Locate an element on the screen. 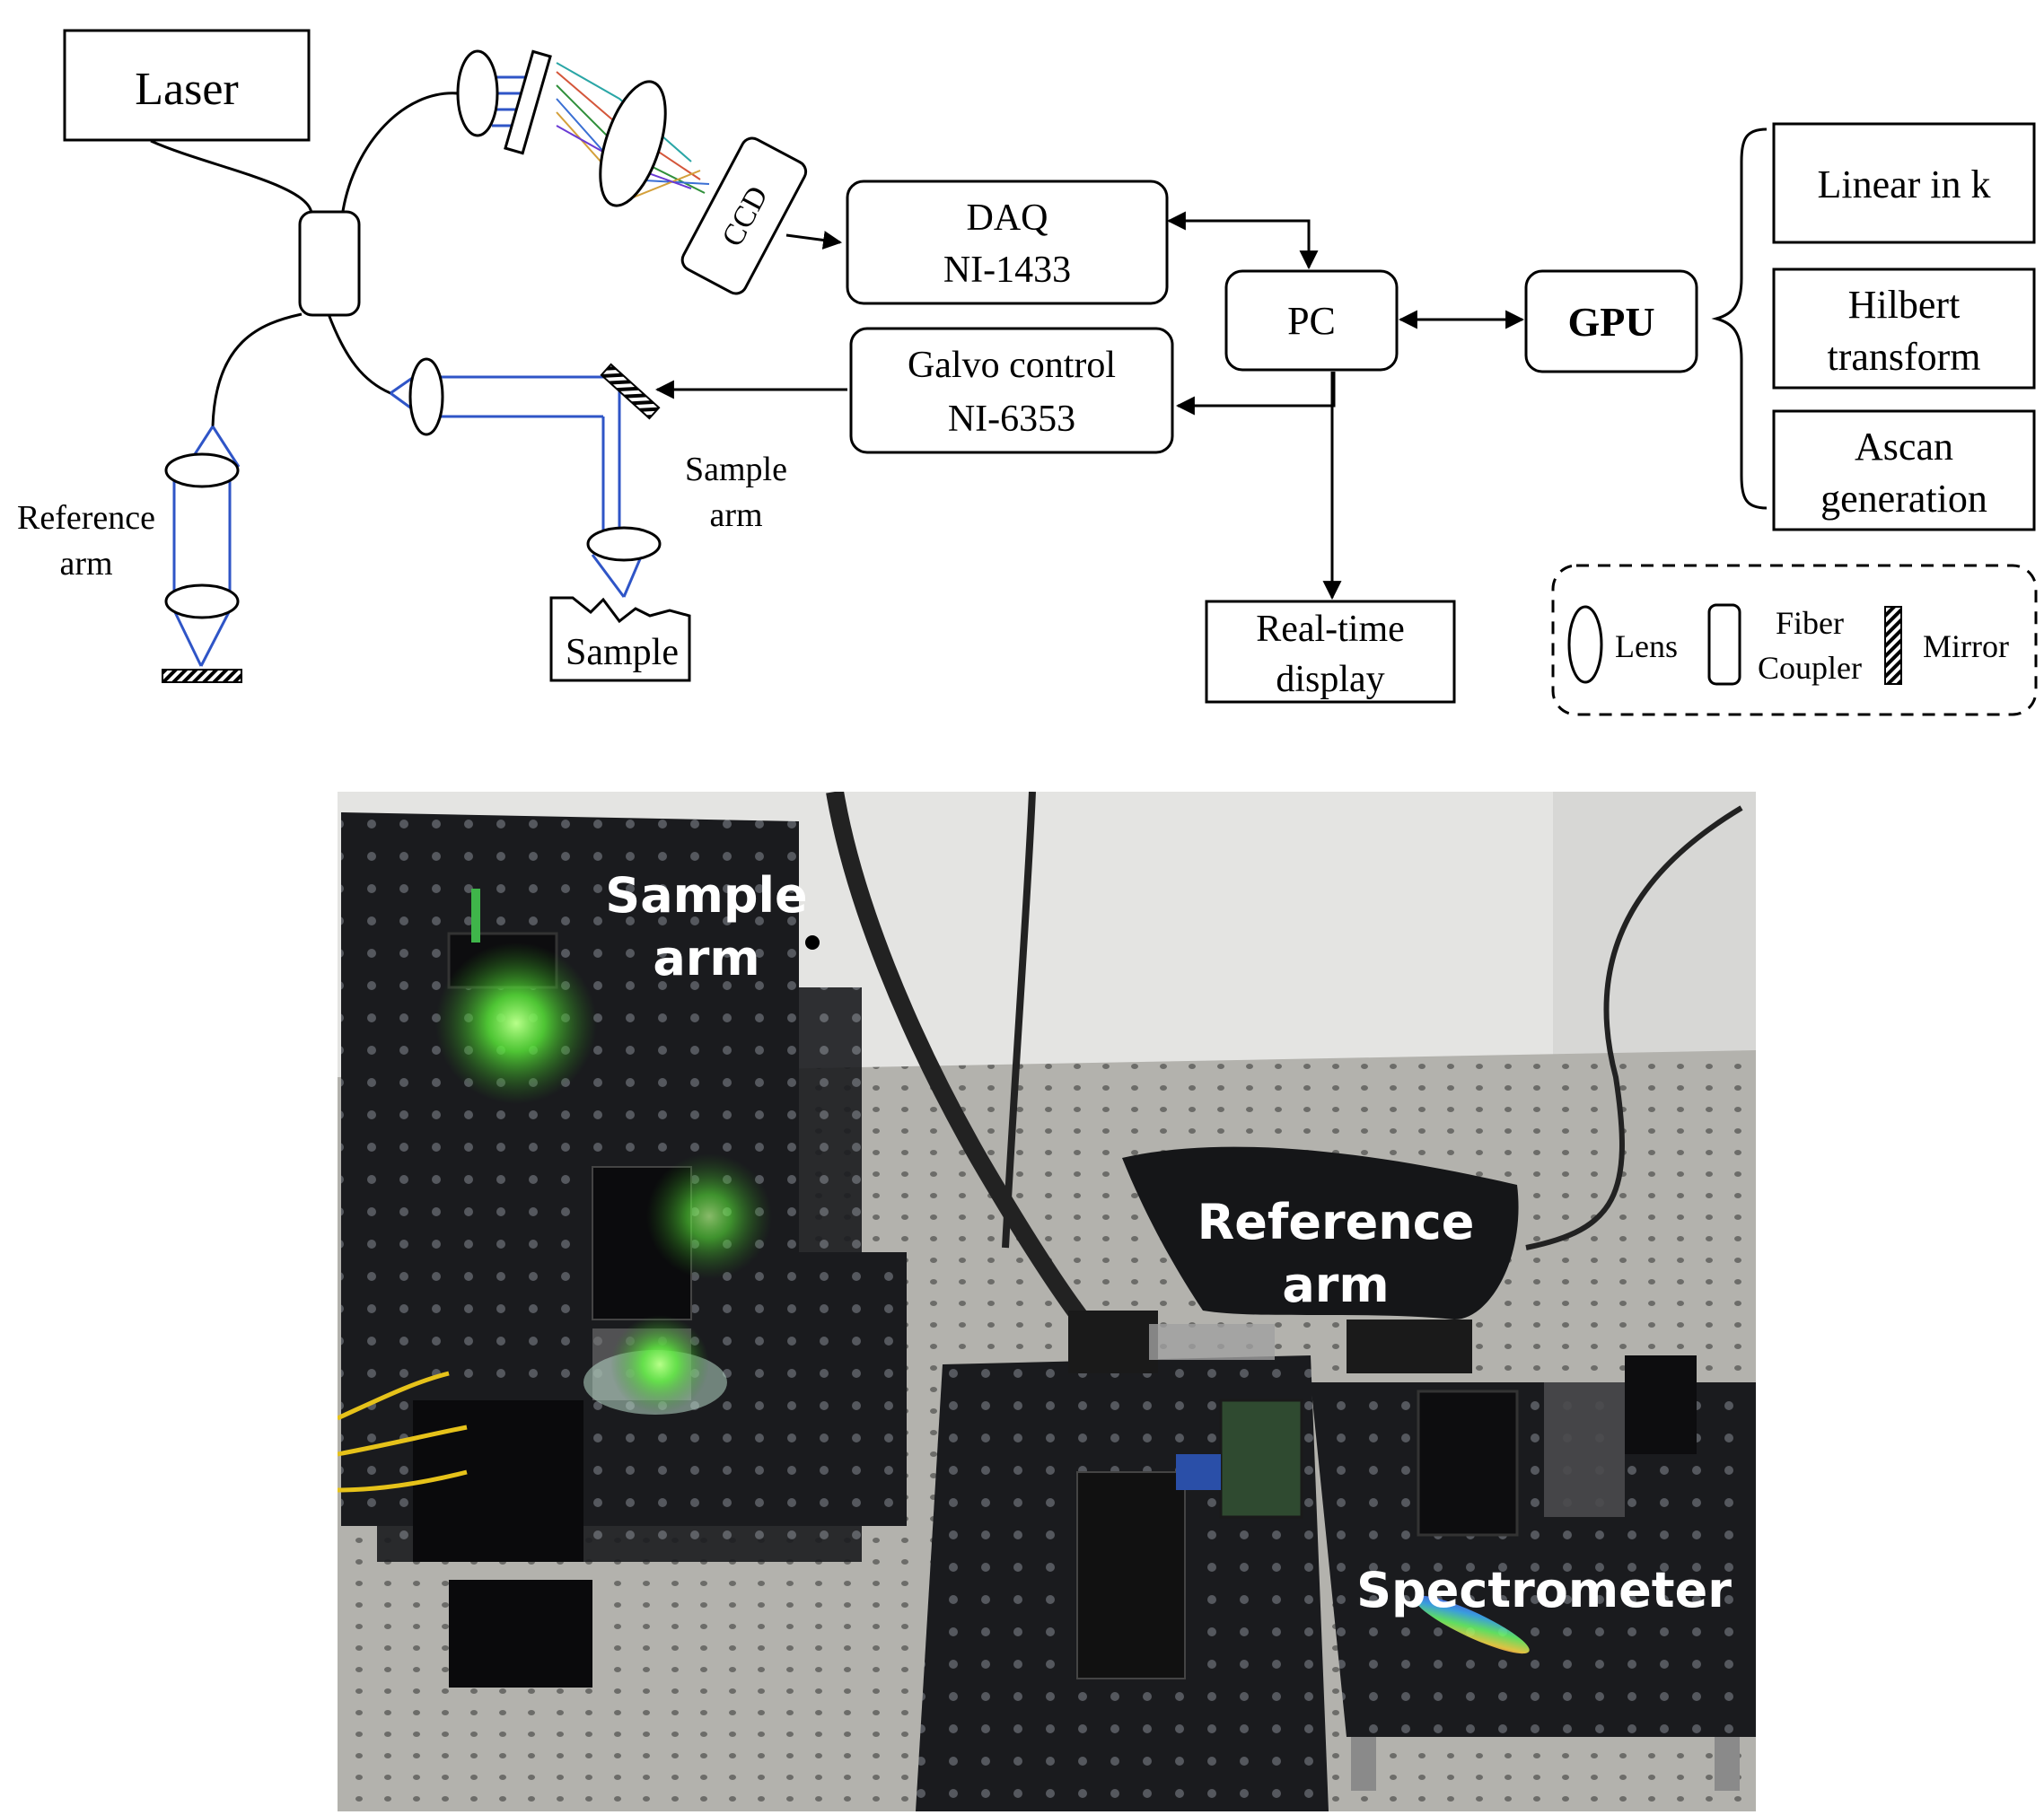 This screenshot has height=1815, width=2044. legend-lens-icon is located at coordinates (1585, 644).